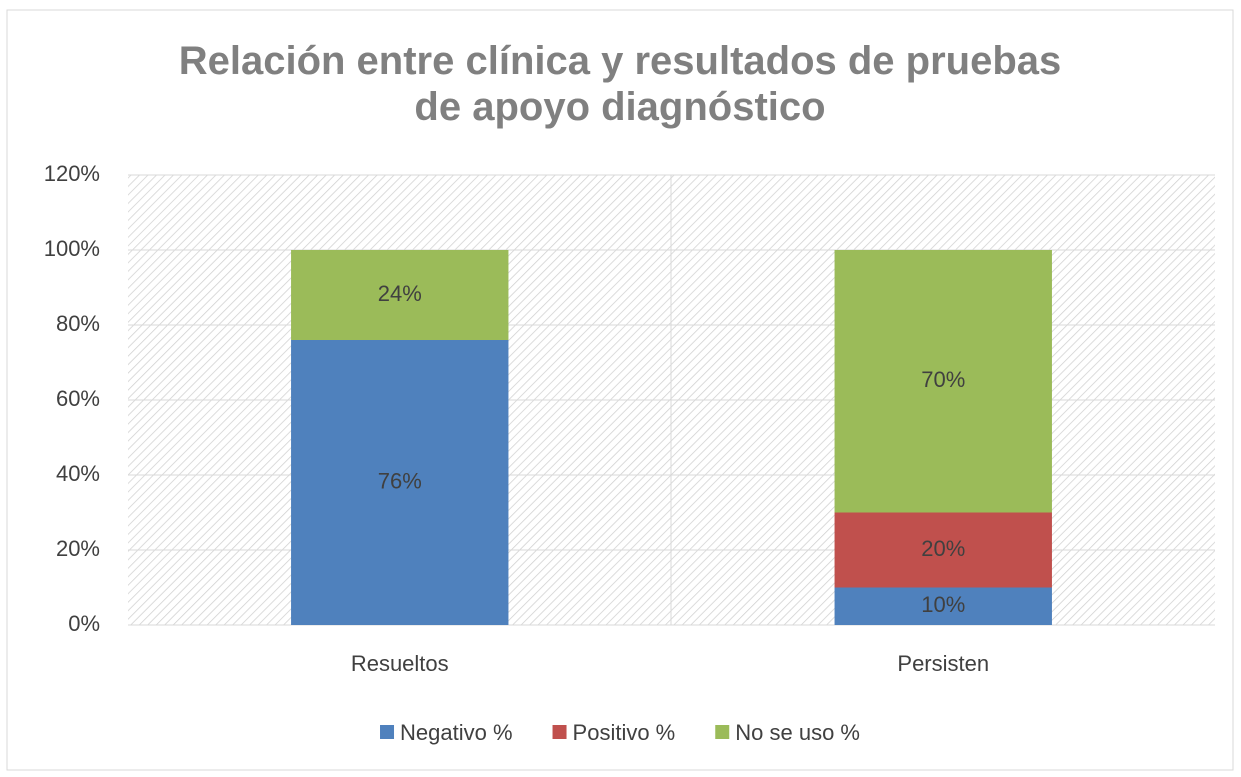 The image size is (1241, 777). I want to click on y-tick-label: 40%, so click(78, 473).